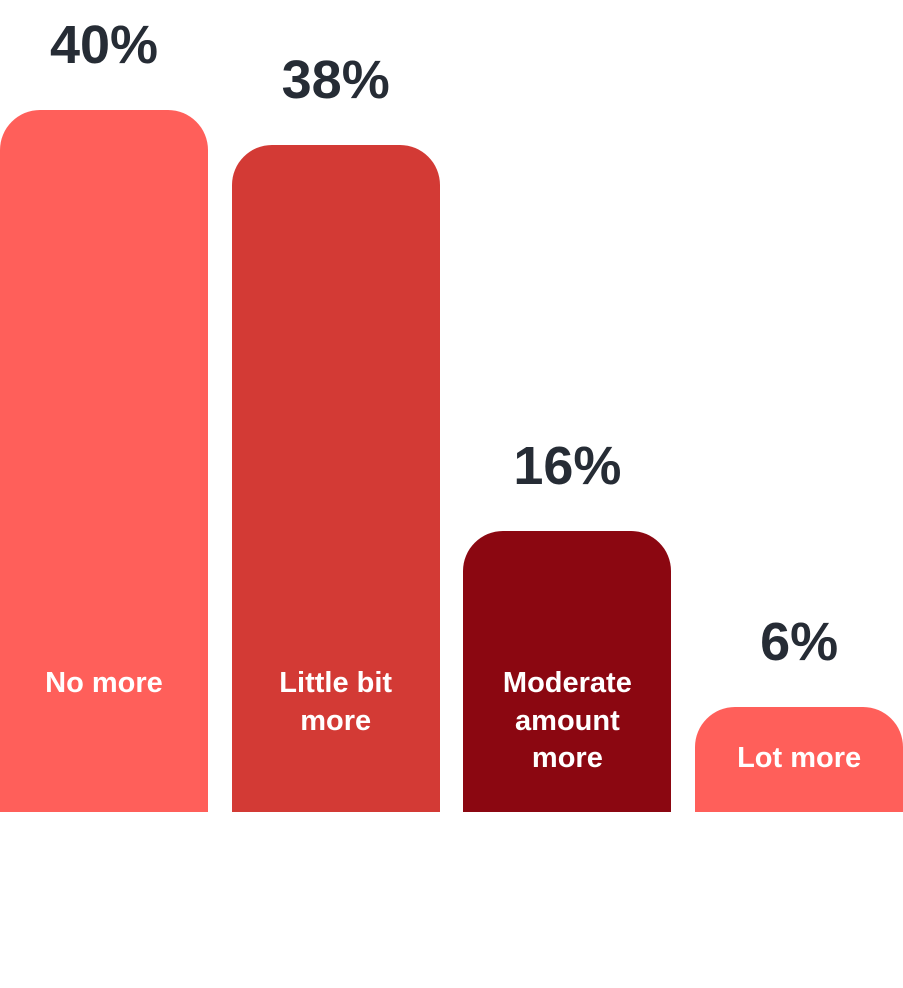 Image resolution: width=903 pixels, height=988 pixels. Describe the element at coordinates (335, 80) in the screenshot. I see `value-label: 38%` at that location.